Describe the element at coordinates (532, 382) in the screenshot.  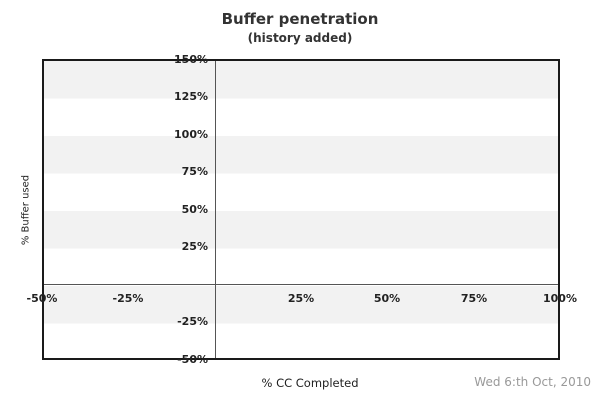
I see `date-stamp: Wed 6:th Oct, 2010` at that location.